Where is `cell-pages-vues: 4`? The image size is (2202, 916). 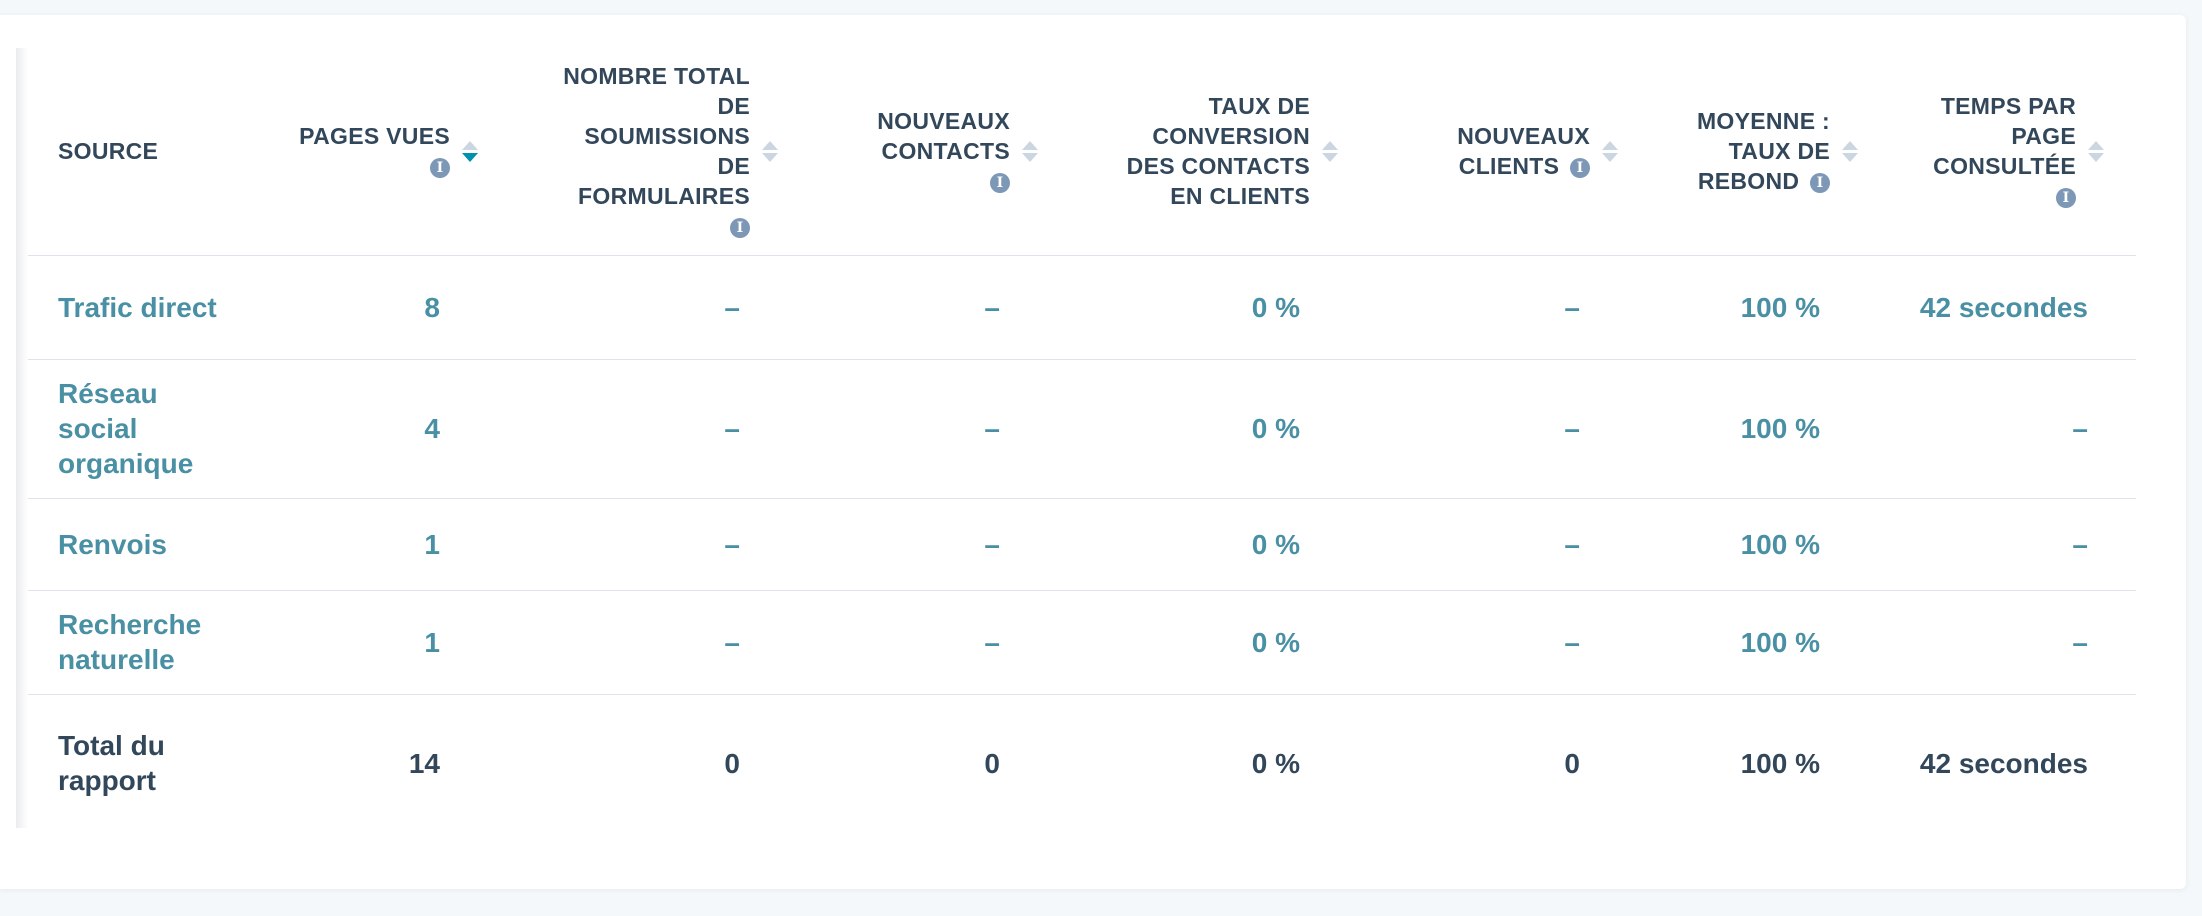
cell-pages-vues: 4 is located at coordinates (432, 428).